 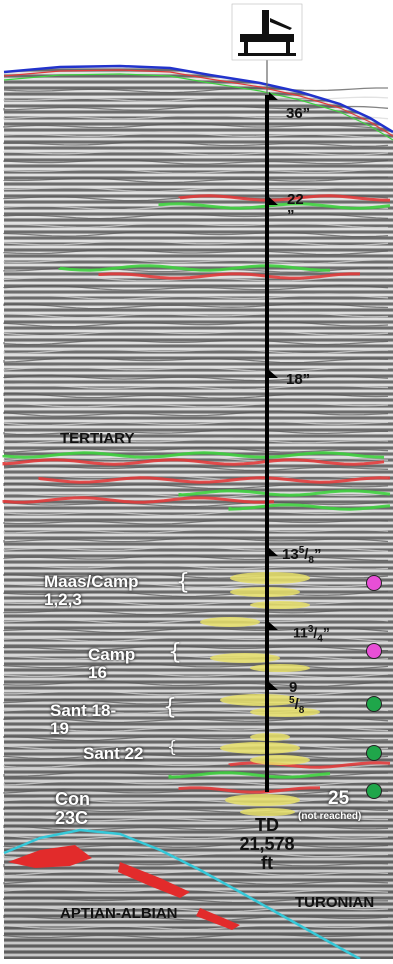 What do you see at coordinates (374, 651) in the screenshot?
I see `target-dot-camp16` at bounding box center [374, 651].